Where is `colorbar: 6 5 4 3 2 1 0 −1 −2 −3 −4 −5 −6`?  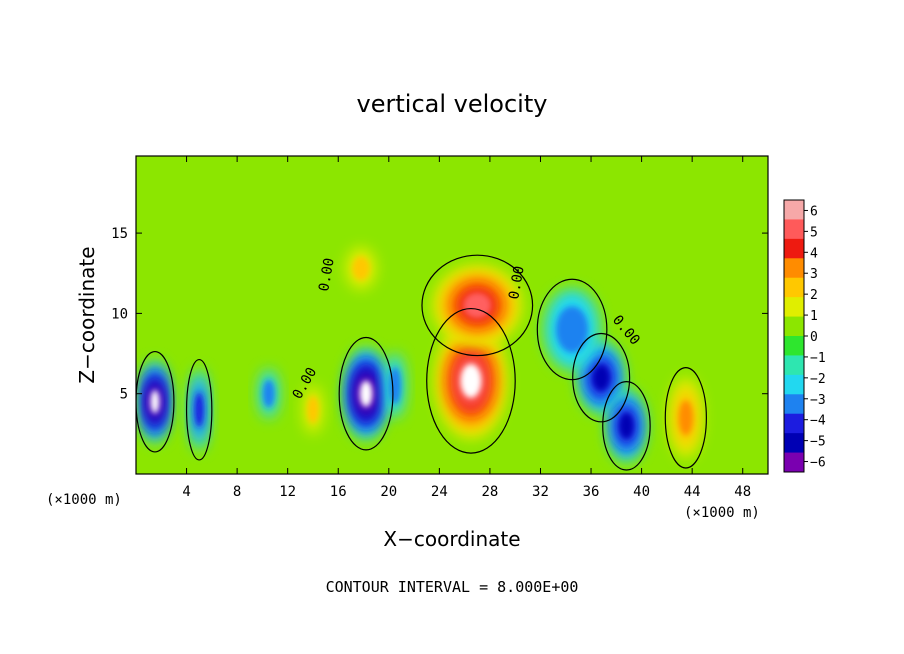
colorbar: 6 5 4 3 2 1 0 −1 −2 −3 −4 −5 −6 is located at coordinates (804, 336).